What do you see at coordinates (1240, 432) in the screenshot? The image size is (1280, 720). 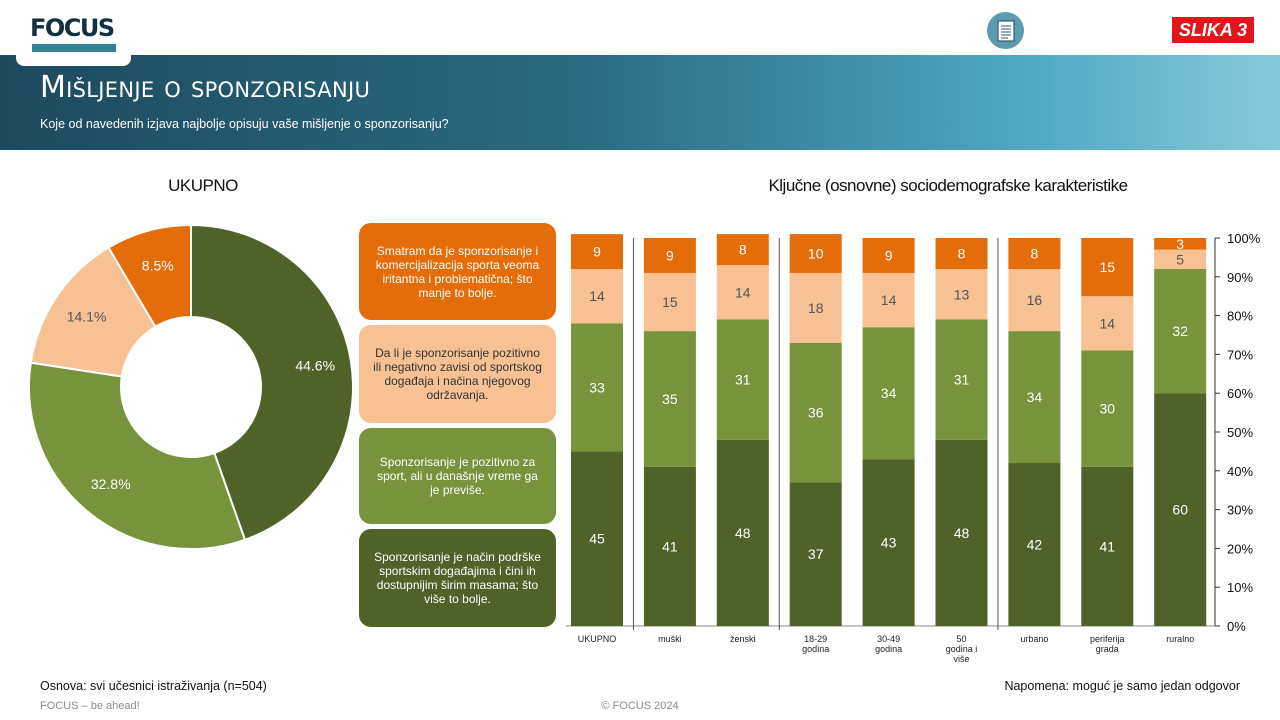 I see `y-tick-label: 50%` at bounding box center [1240, 432].